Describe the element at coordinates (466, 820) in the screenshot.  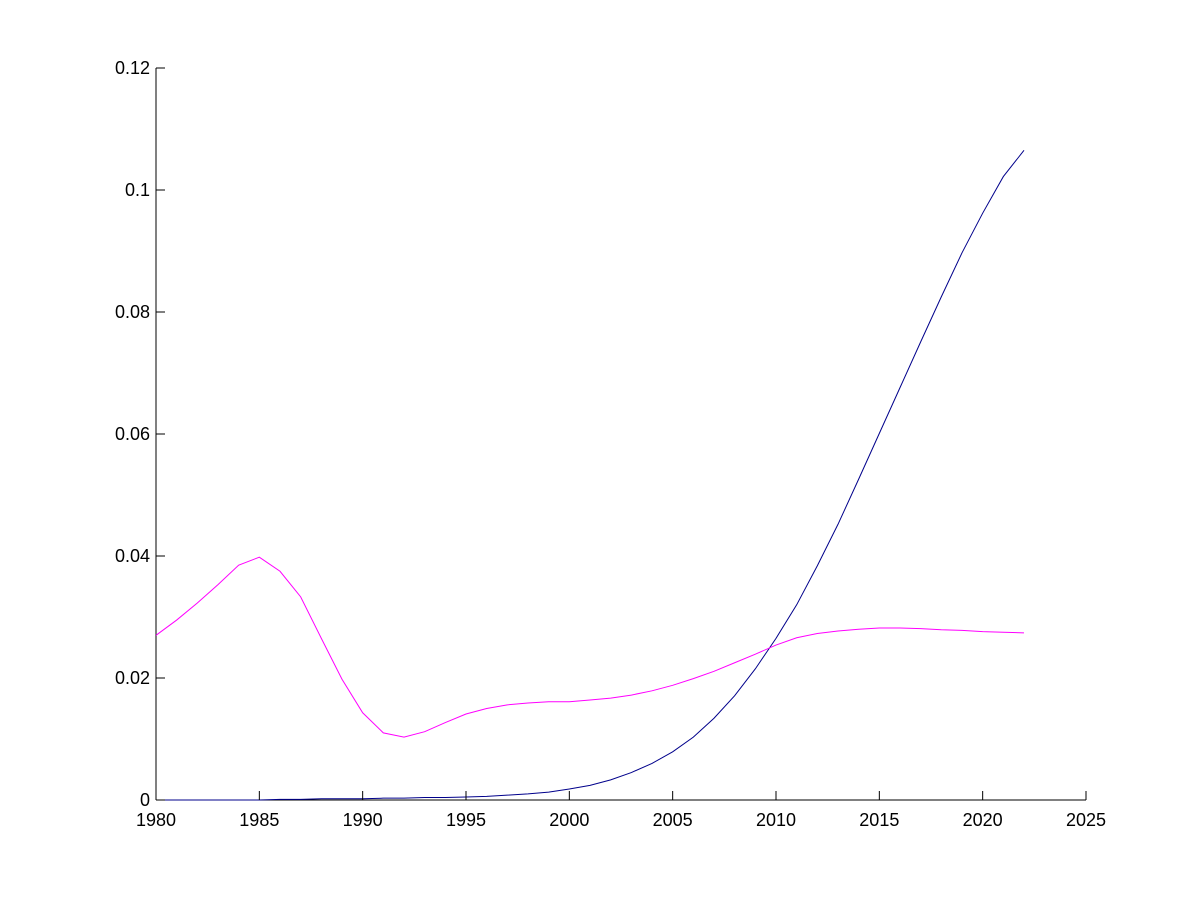
I see `x-tick-label: 1995` at that location.